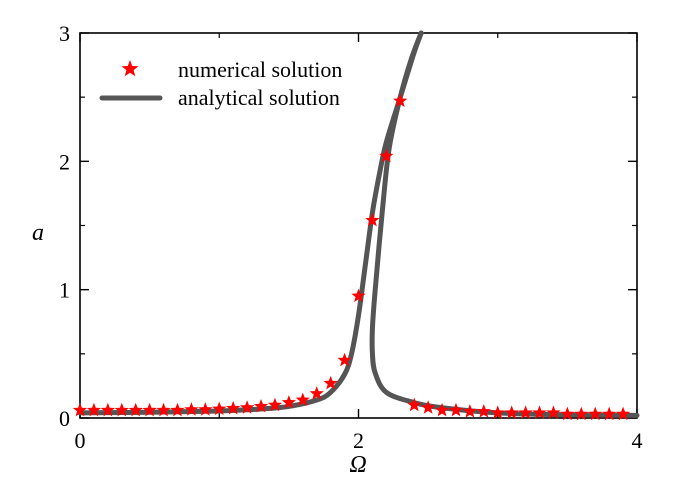  What do you see at coordinates (220, 83) in the screenshot?
I see `legend: numerical solution analytical solution` at bounding box center [220, 83].